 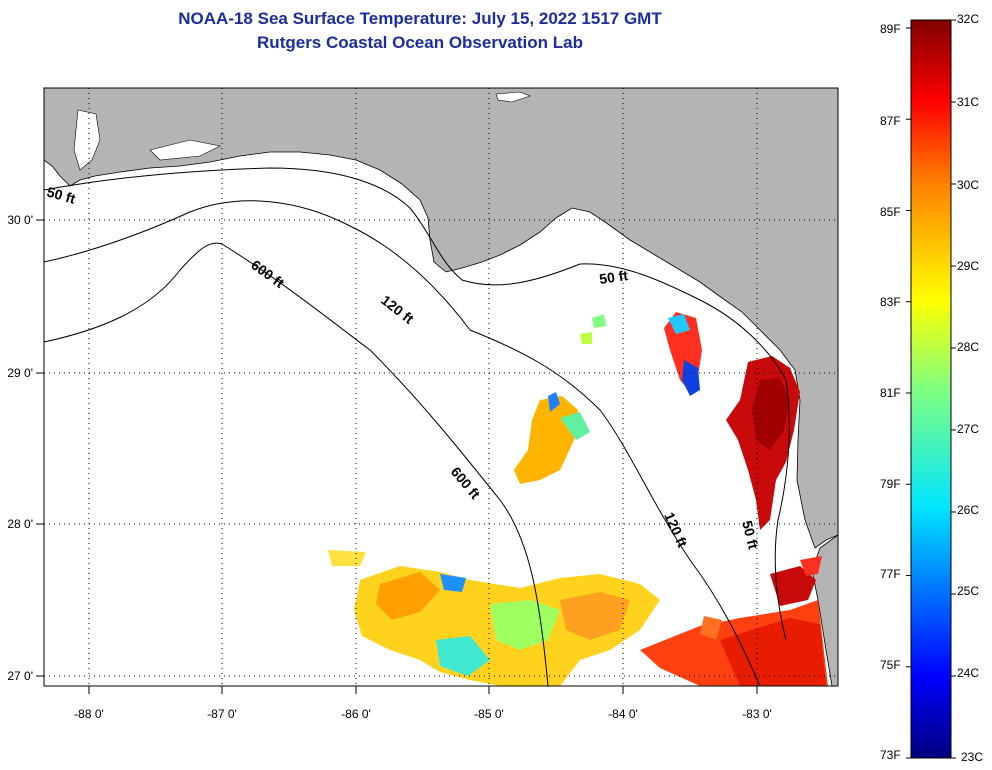 What do you see at coordinates (968, 347) in the screenshot?
I see `cbar-c-28: 28C` at bounding box center [968, 347].